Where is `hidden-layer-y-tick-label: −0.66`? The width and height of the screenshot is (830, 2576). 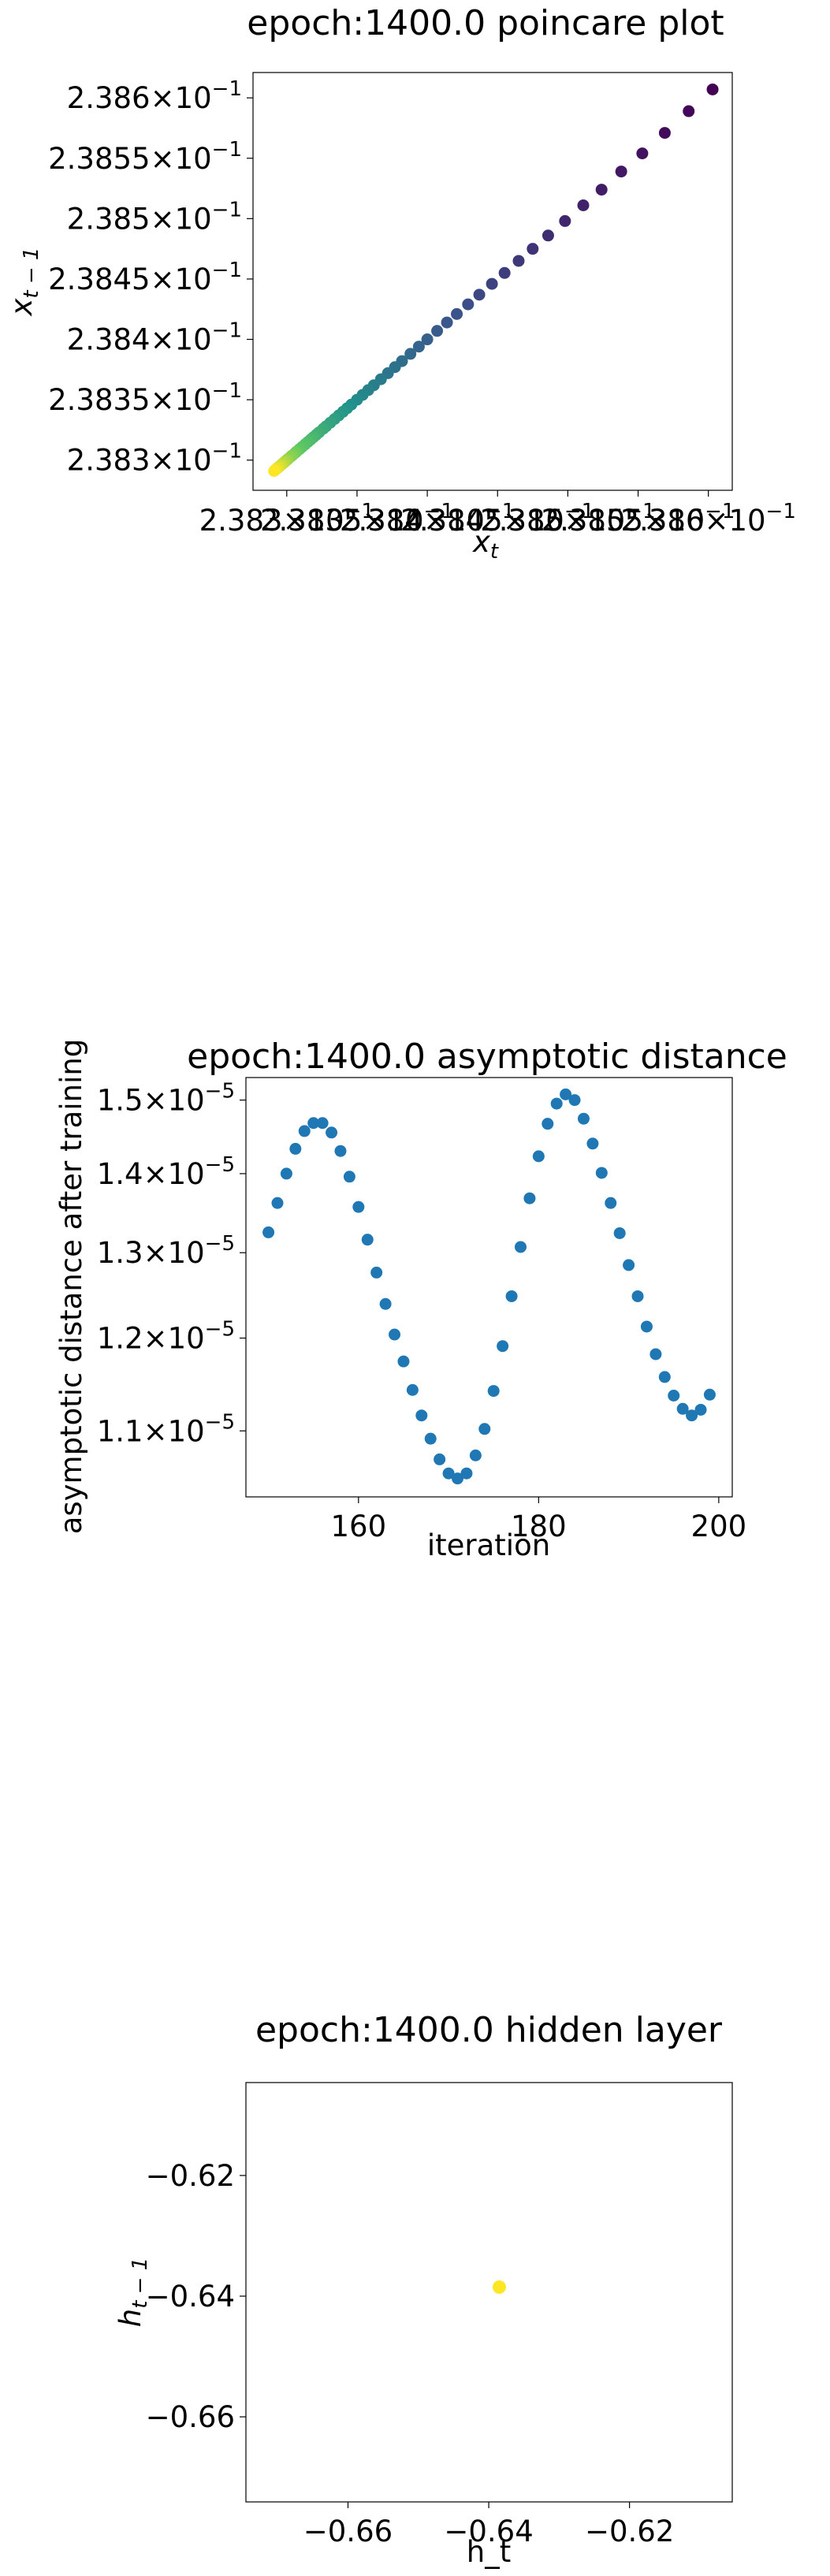
hidden-layer-y-tick-label: −0.66 is located at coordinates (190, 2417).